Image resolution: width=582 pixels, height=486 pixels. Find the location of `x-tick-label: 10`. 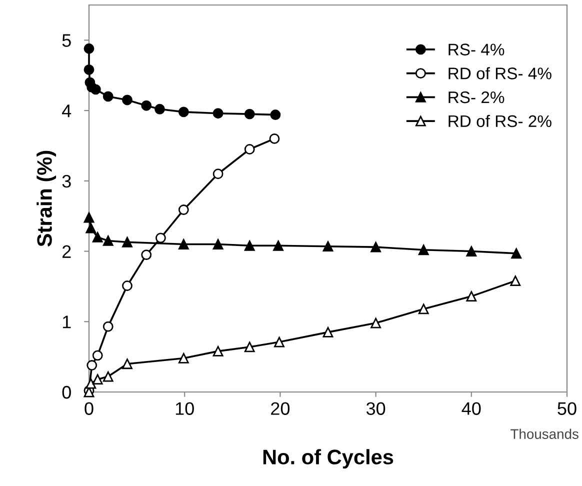

x-tick-label: 10 is located at coordinates (185, 408).